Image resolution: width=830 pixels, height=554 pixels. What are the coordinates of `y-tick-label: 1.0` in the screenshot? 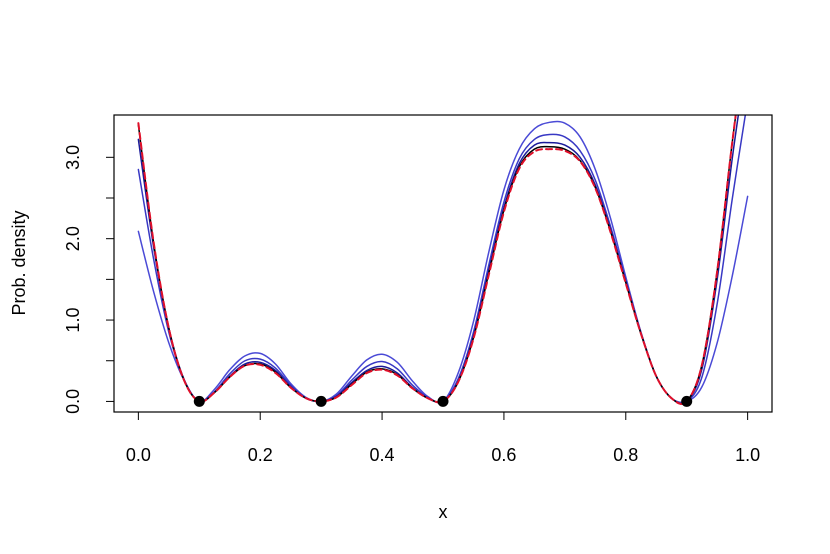 It's located at (73, 320).